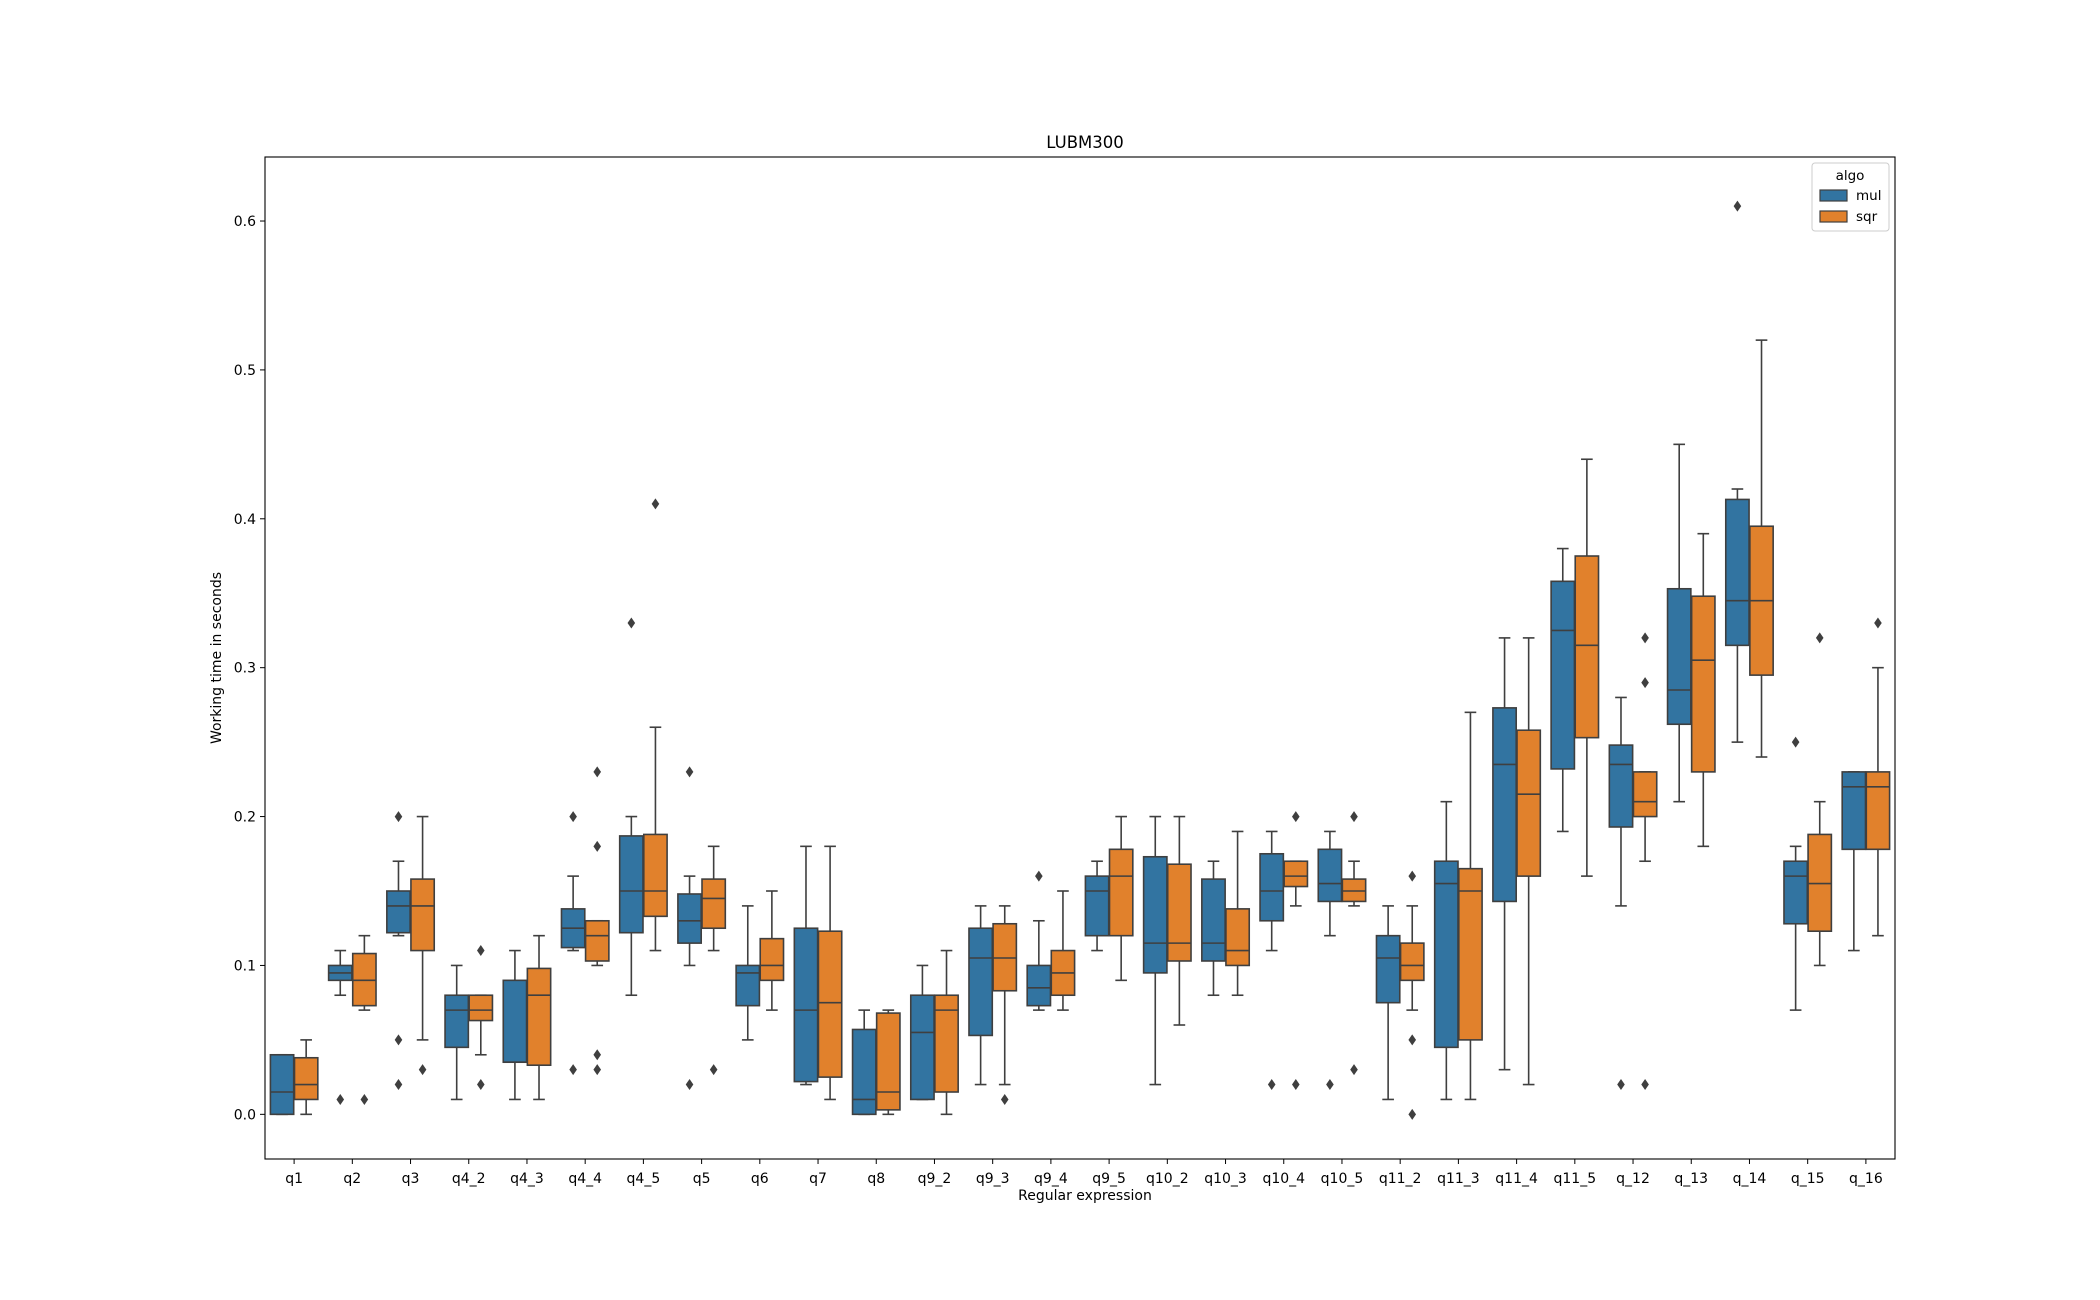  I want to click on box-mul-q8, so click(864, 1062).